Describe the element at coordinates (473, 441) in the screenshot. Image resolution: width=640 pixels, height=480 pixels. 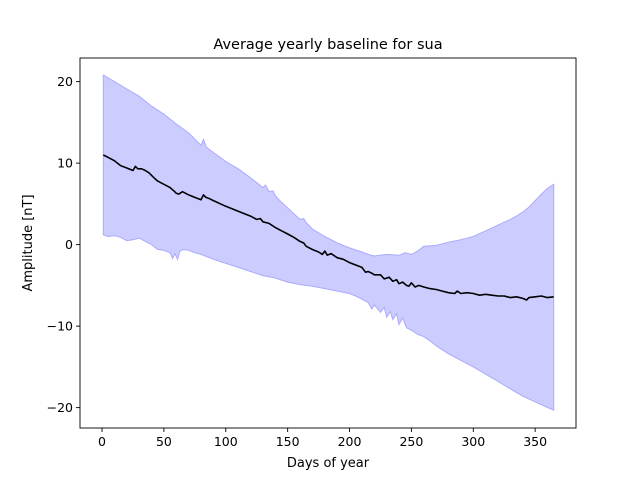
I see `x-tick-label: 300` at that location.